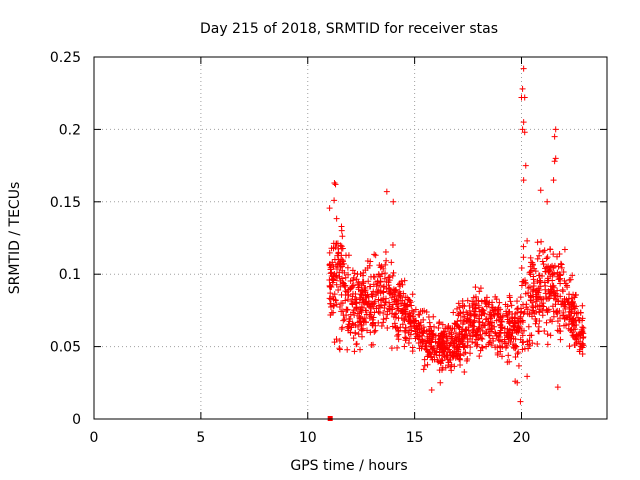 This screenshot has height=480, width=640. I want to click on x-axis-label: GPS time / hours, so click(348, 466).